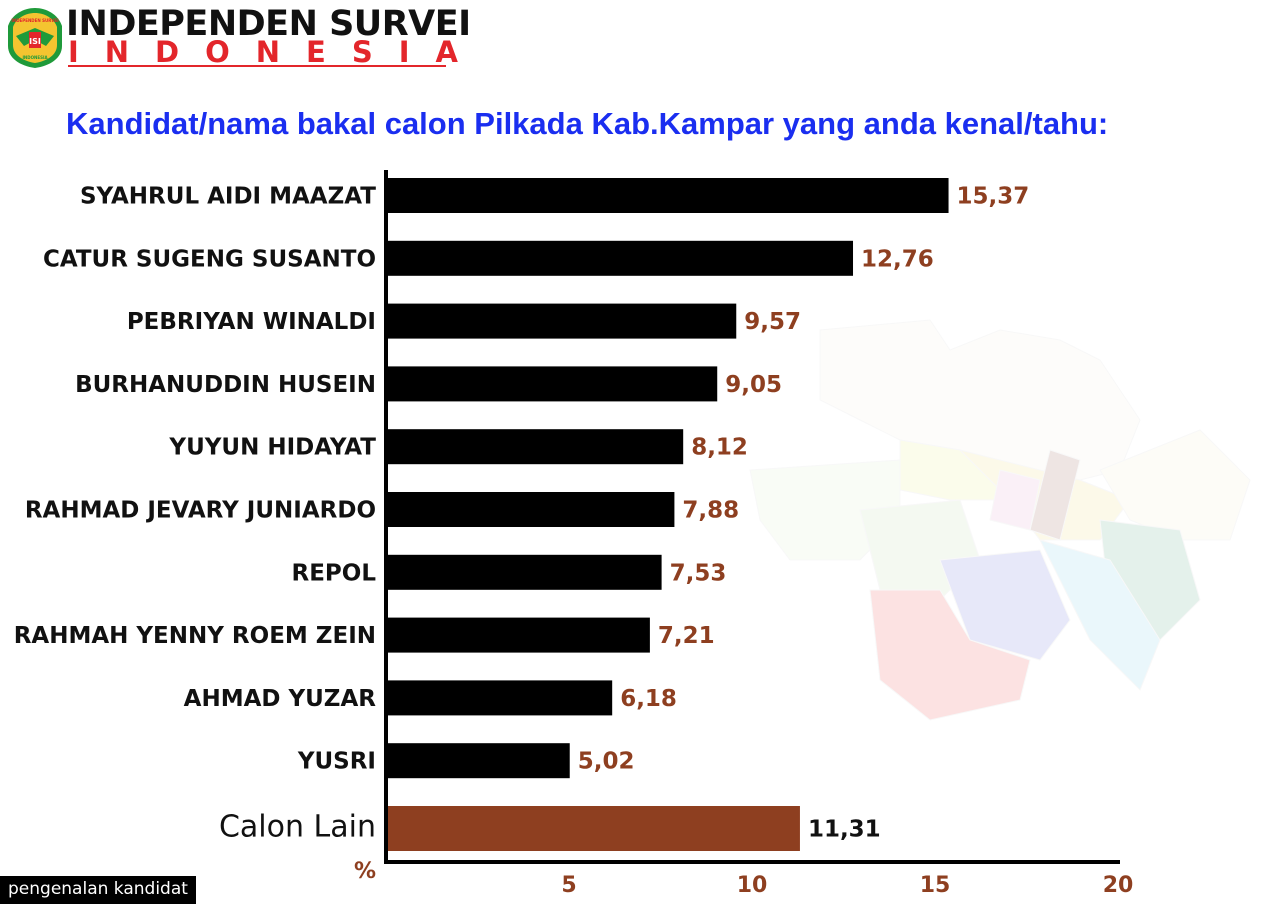  Describe the element at coordinates (280, 699) in the screenshot. I see `category-label: AHMAD YUZAR` at that location.